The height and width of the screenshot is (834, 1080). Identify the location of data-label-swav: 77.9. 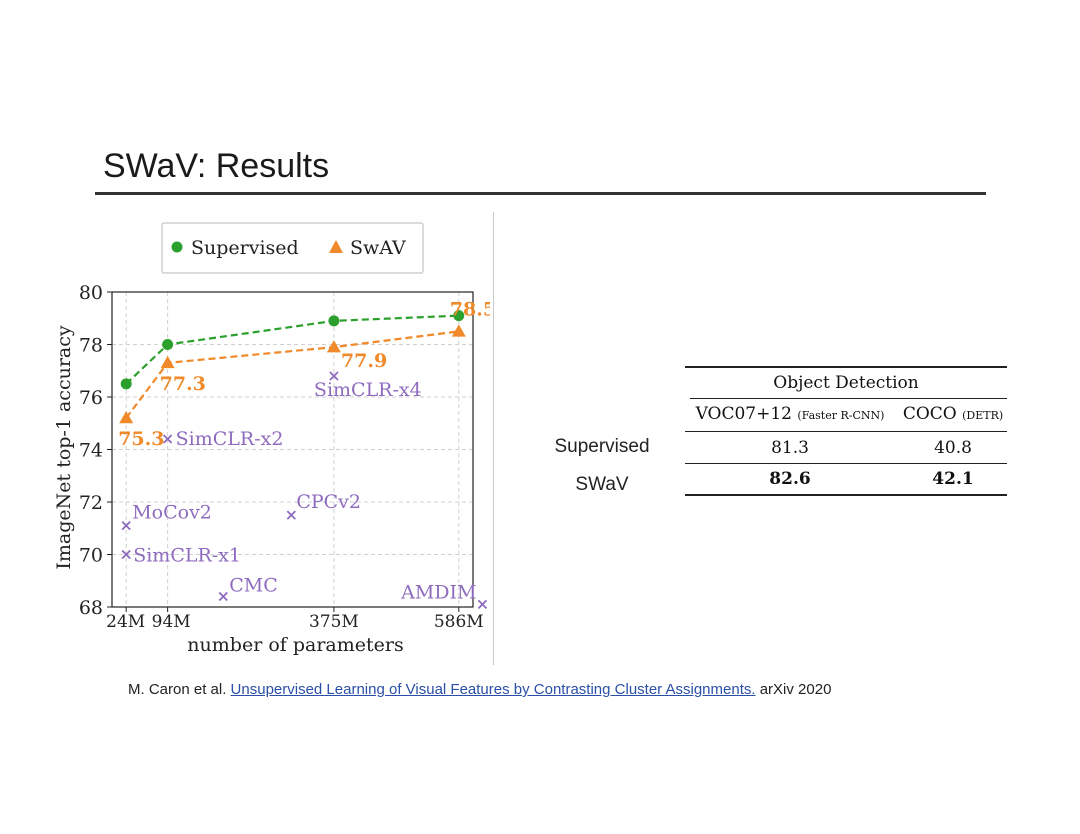
(364, 361).